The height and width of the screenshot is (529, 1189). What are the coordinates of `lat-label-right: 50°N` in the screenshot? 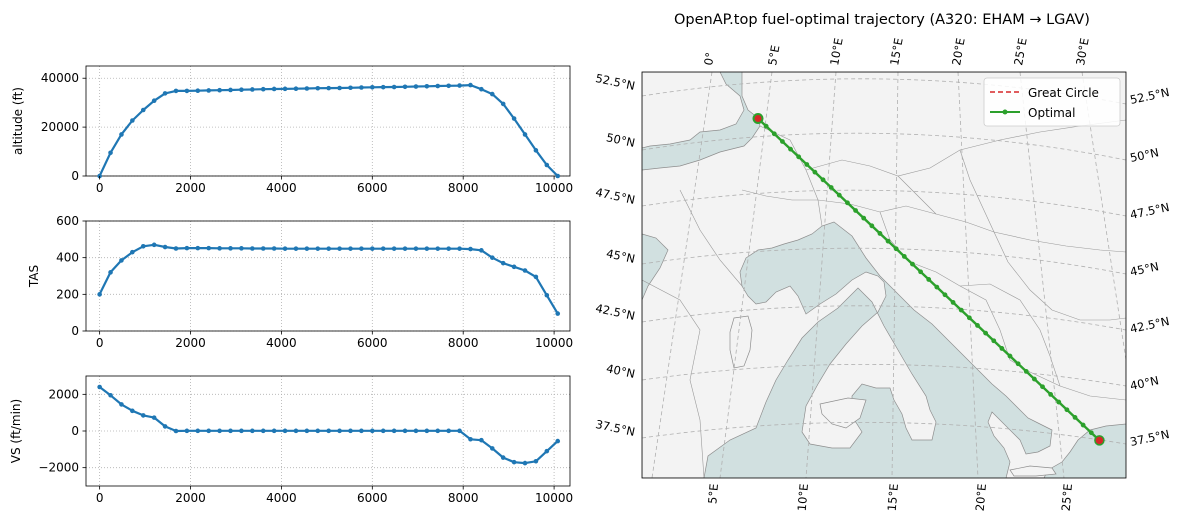 It's located at (1144, 155).